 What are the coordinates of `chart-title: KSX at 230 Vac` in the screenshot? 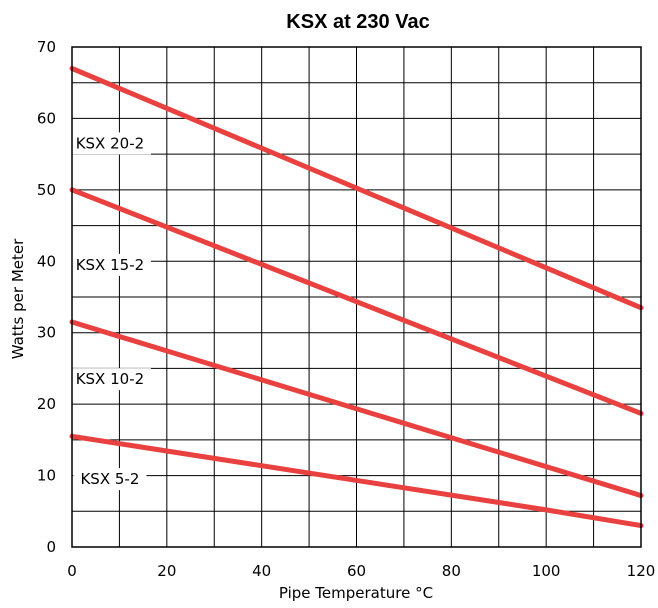 It's located at (357, 22).